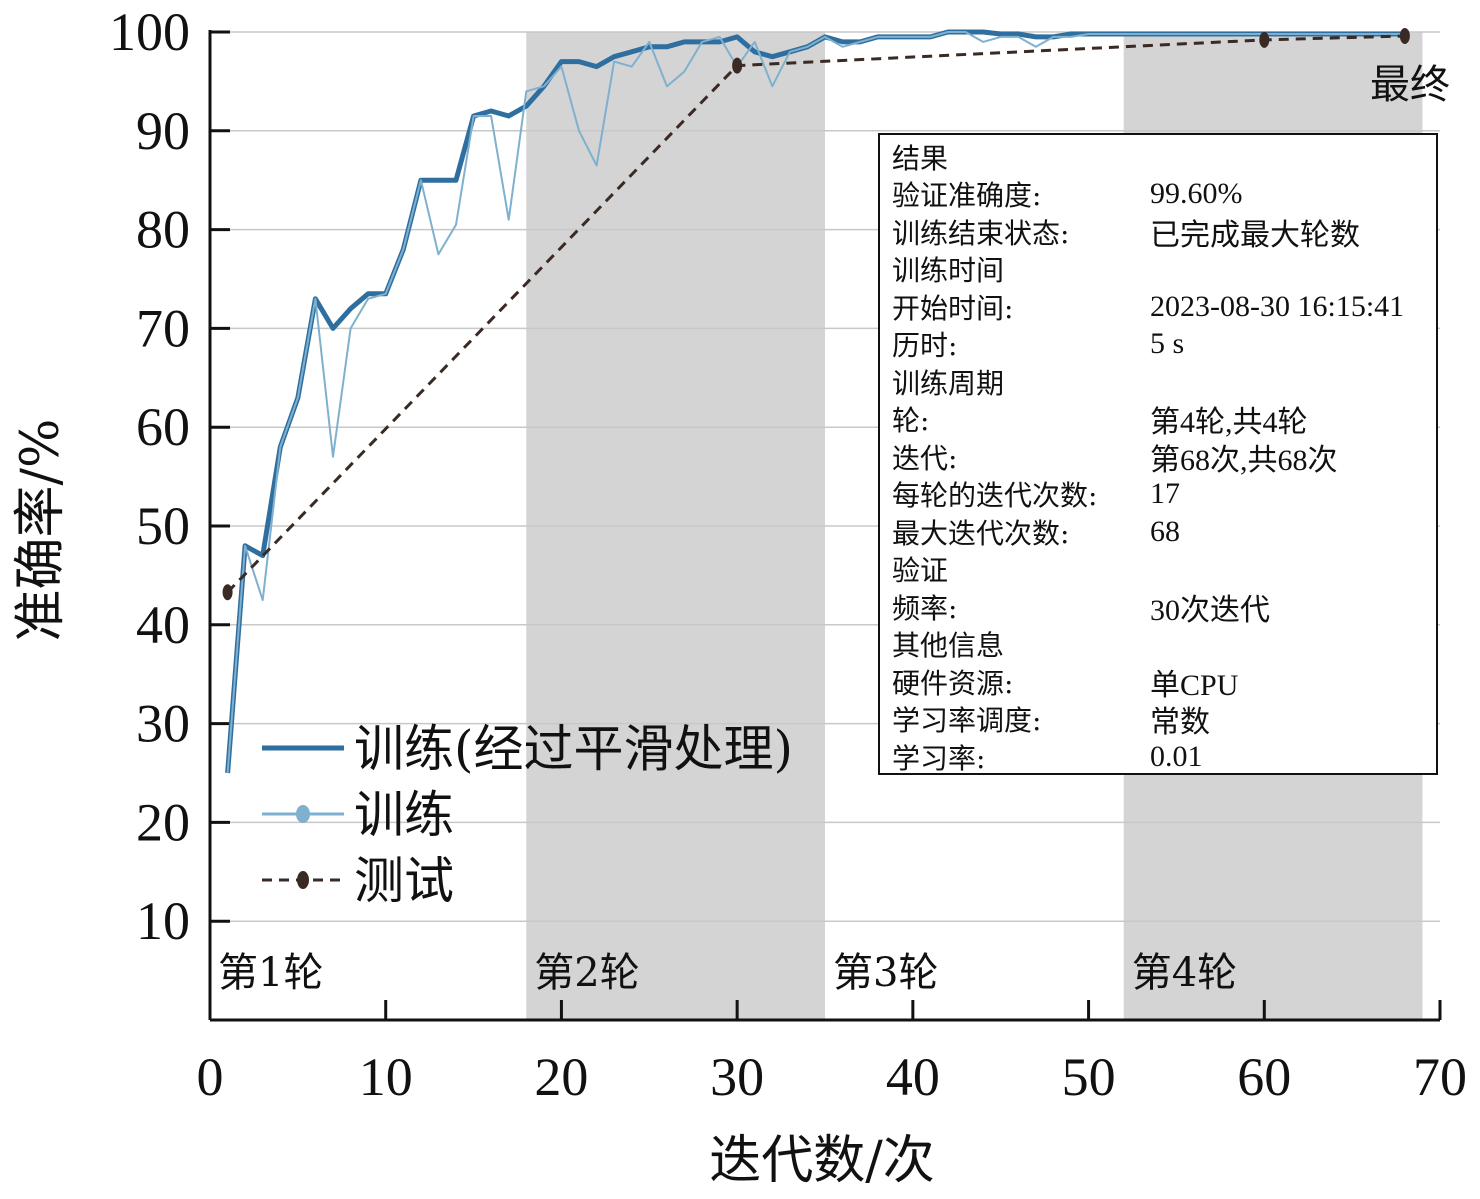  What do you see at coordinates (953, 683) in the screenshot?
I see `info-key: 硬件资源:` at bounding box center [953, 683].